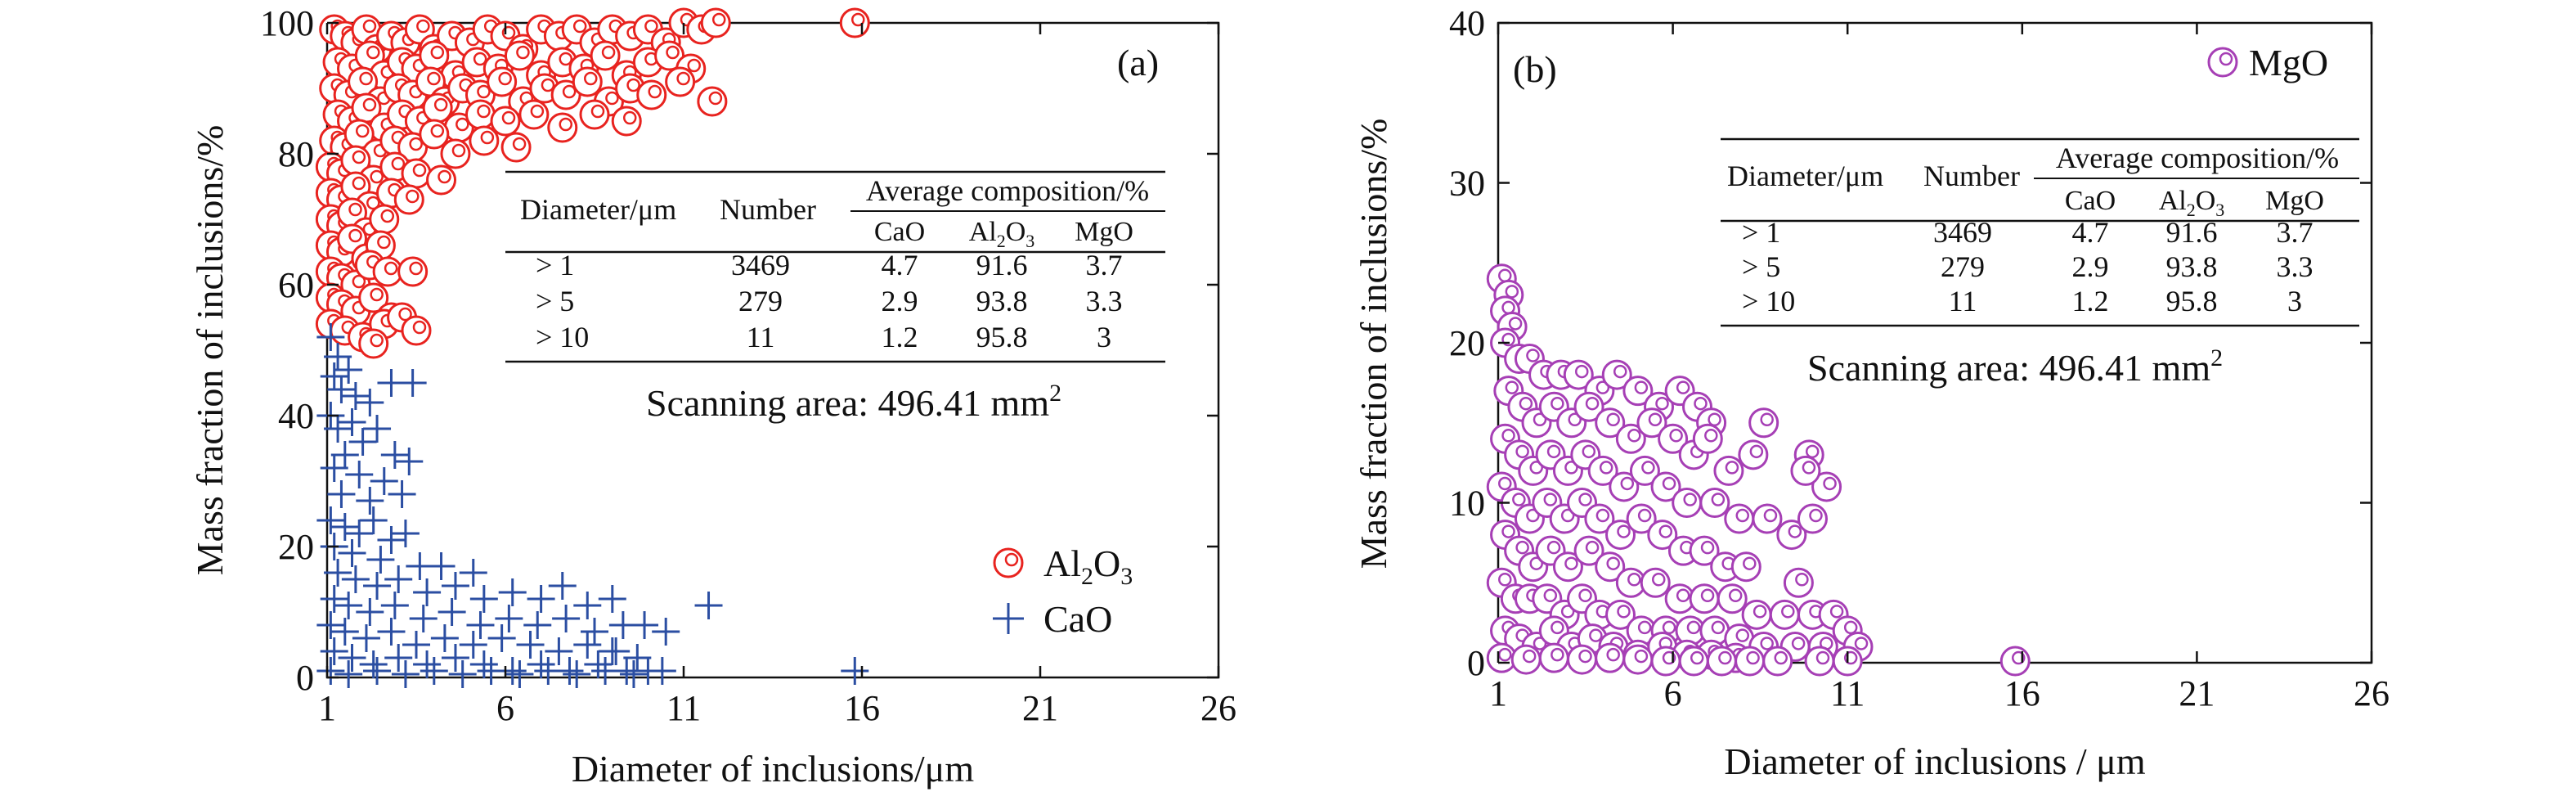 The height and width of the screenshot is (801, 2576). I want to click on table-cell: > 1, so click(555, 265).